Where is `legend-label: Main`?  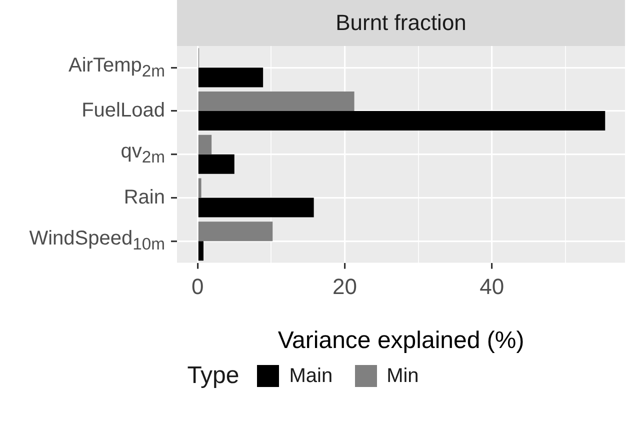
legend-label: Main is located at coordinates (311, 376).